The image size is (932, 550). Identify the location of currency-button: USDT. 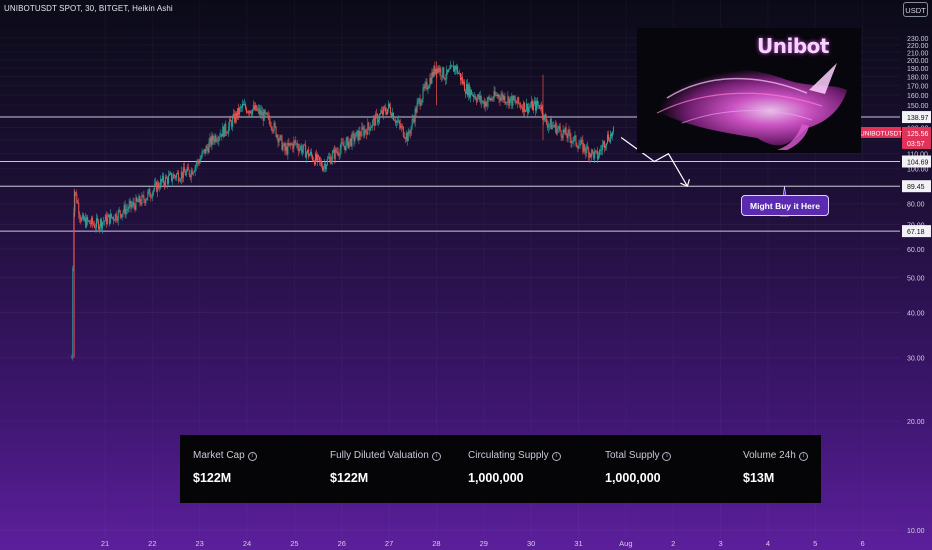
(915, 9).